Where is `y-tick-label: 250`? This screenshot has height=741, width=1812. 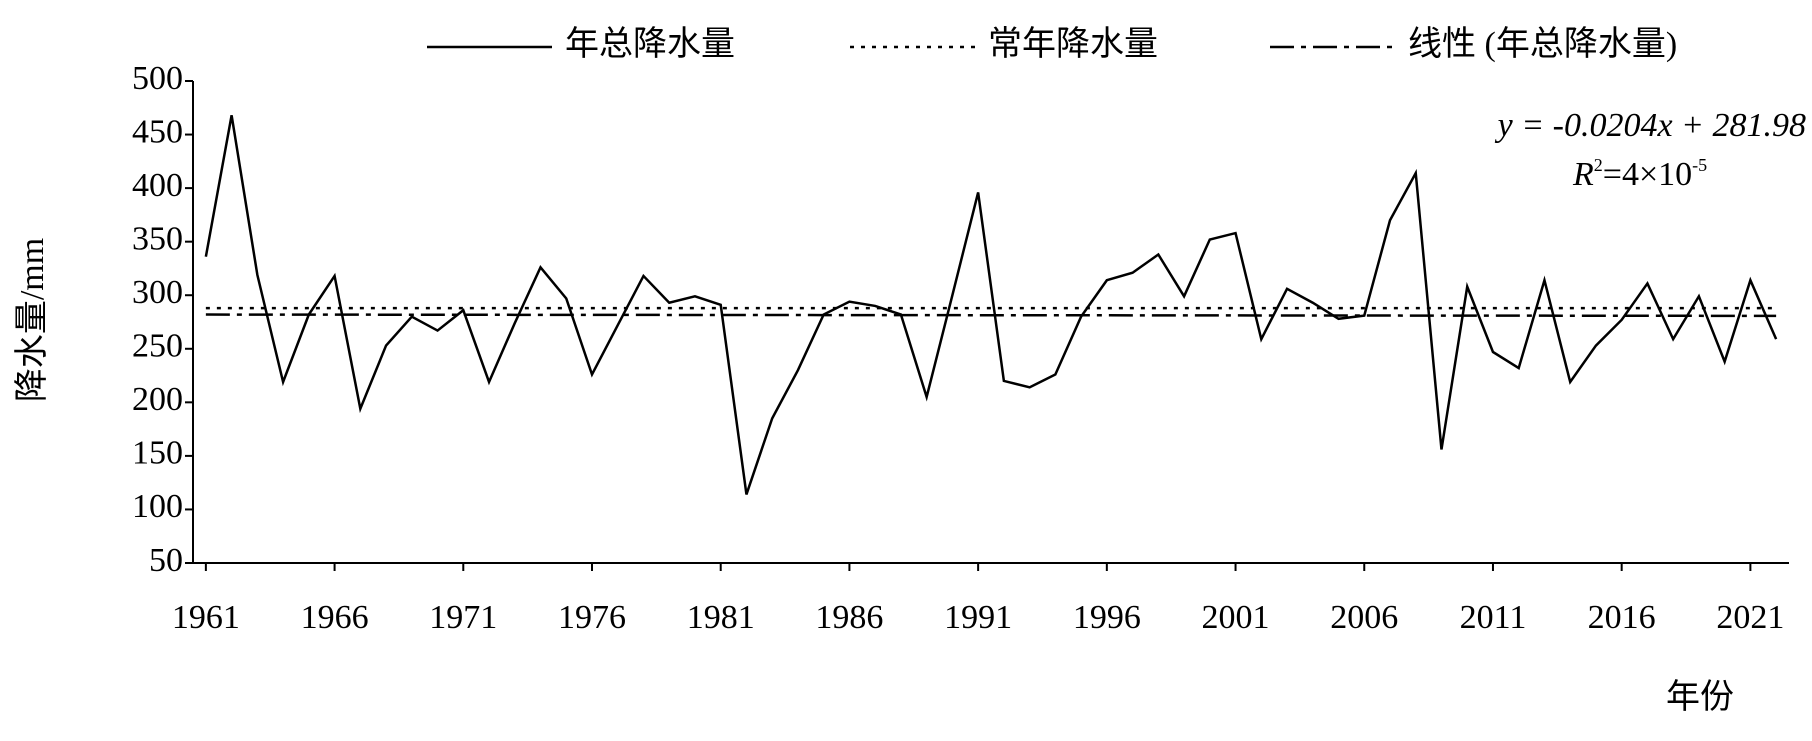
y-tick-label: 250 is located at coordinates (157, 346).